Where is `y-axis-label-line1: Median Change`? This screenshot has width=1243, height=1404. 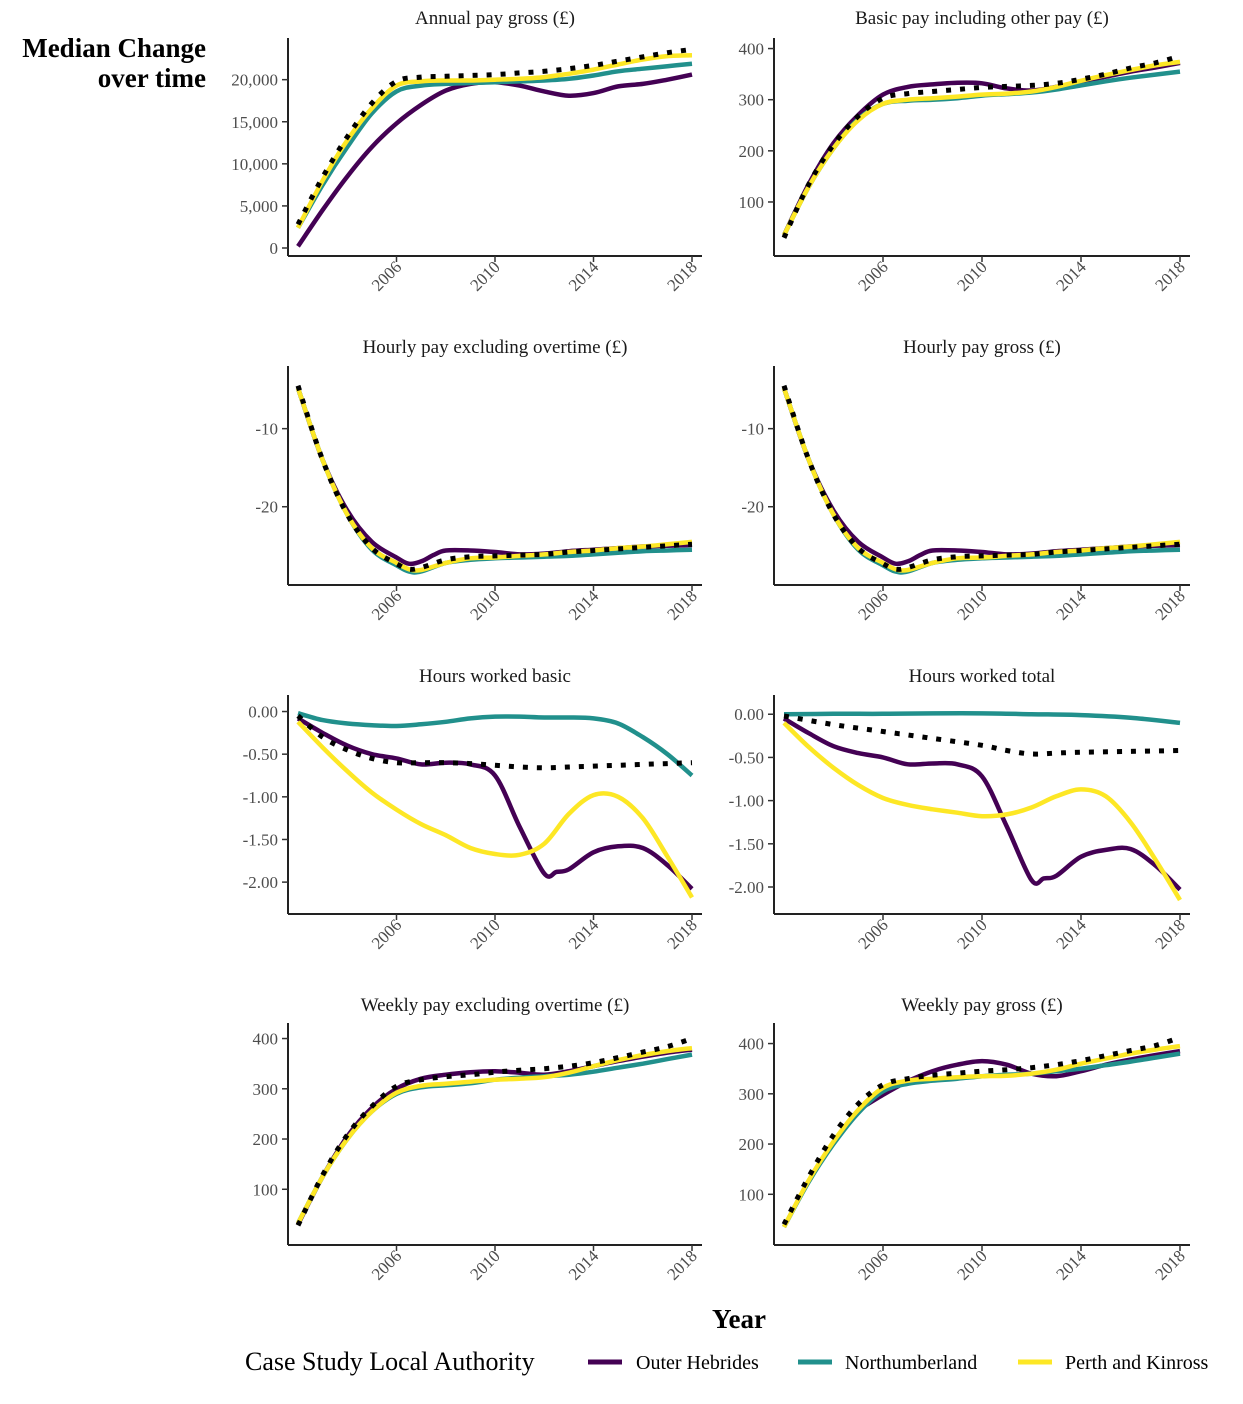 y-axis-label-line1: Median Change is located at coordinates (114, 48).